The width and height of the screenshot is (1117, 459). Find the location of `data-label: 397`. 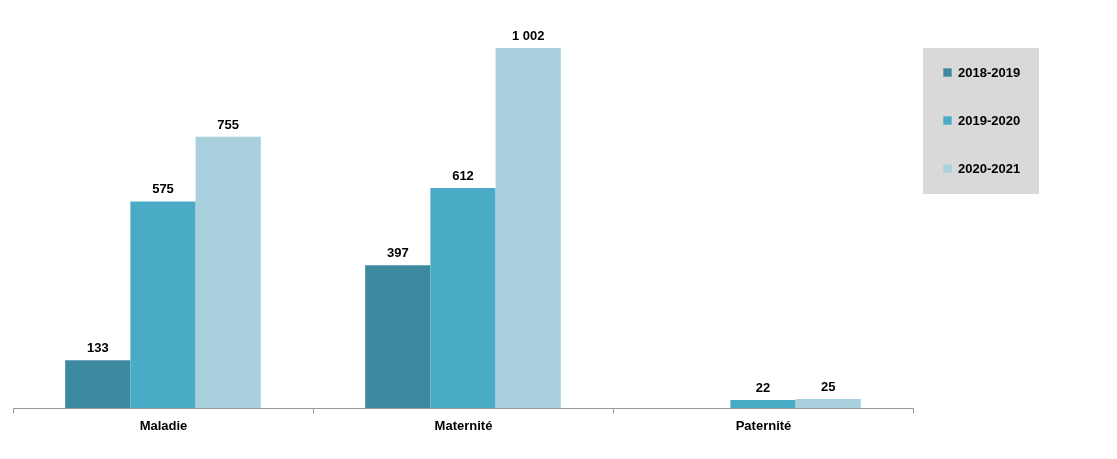

data-label: 397 is located at coordinates (397, 253).